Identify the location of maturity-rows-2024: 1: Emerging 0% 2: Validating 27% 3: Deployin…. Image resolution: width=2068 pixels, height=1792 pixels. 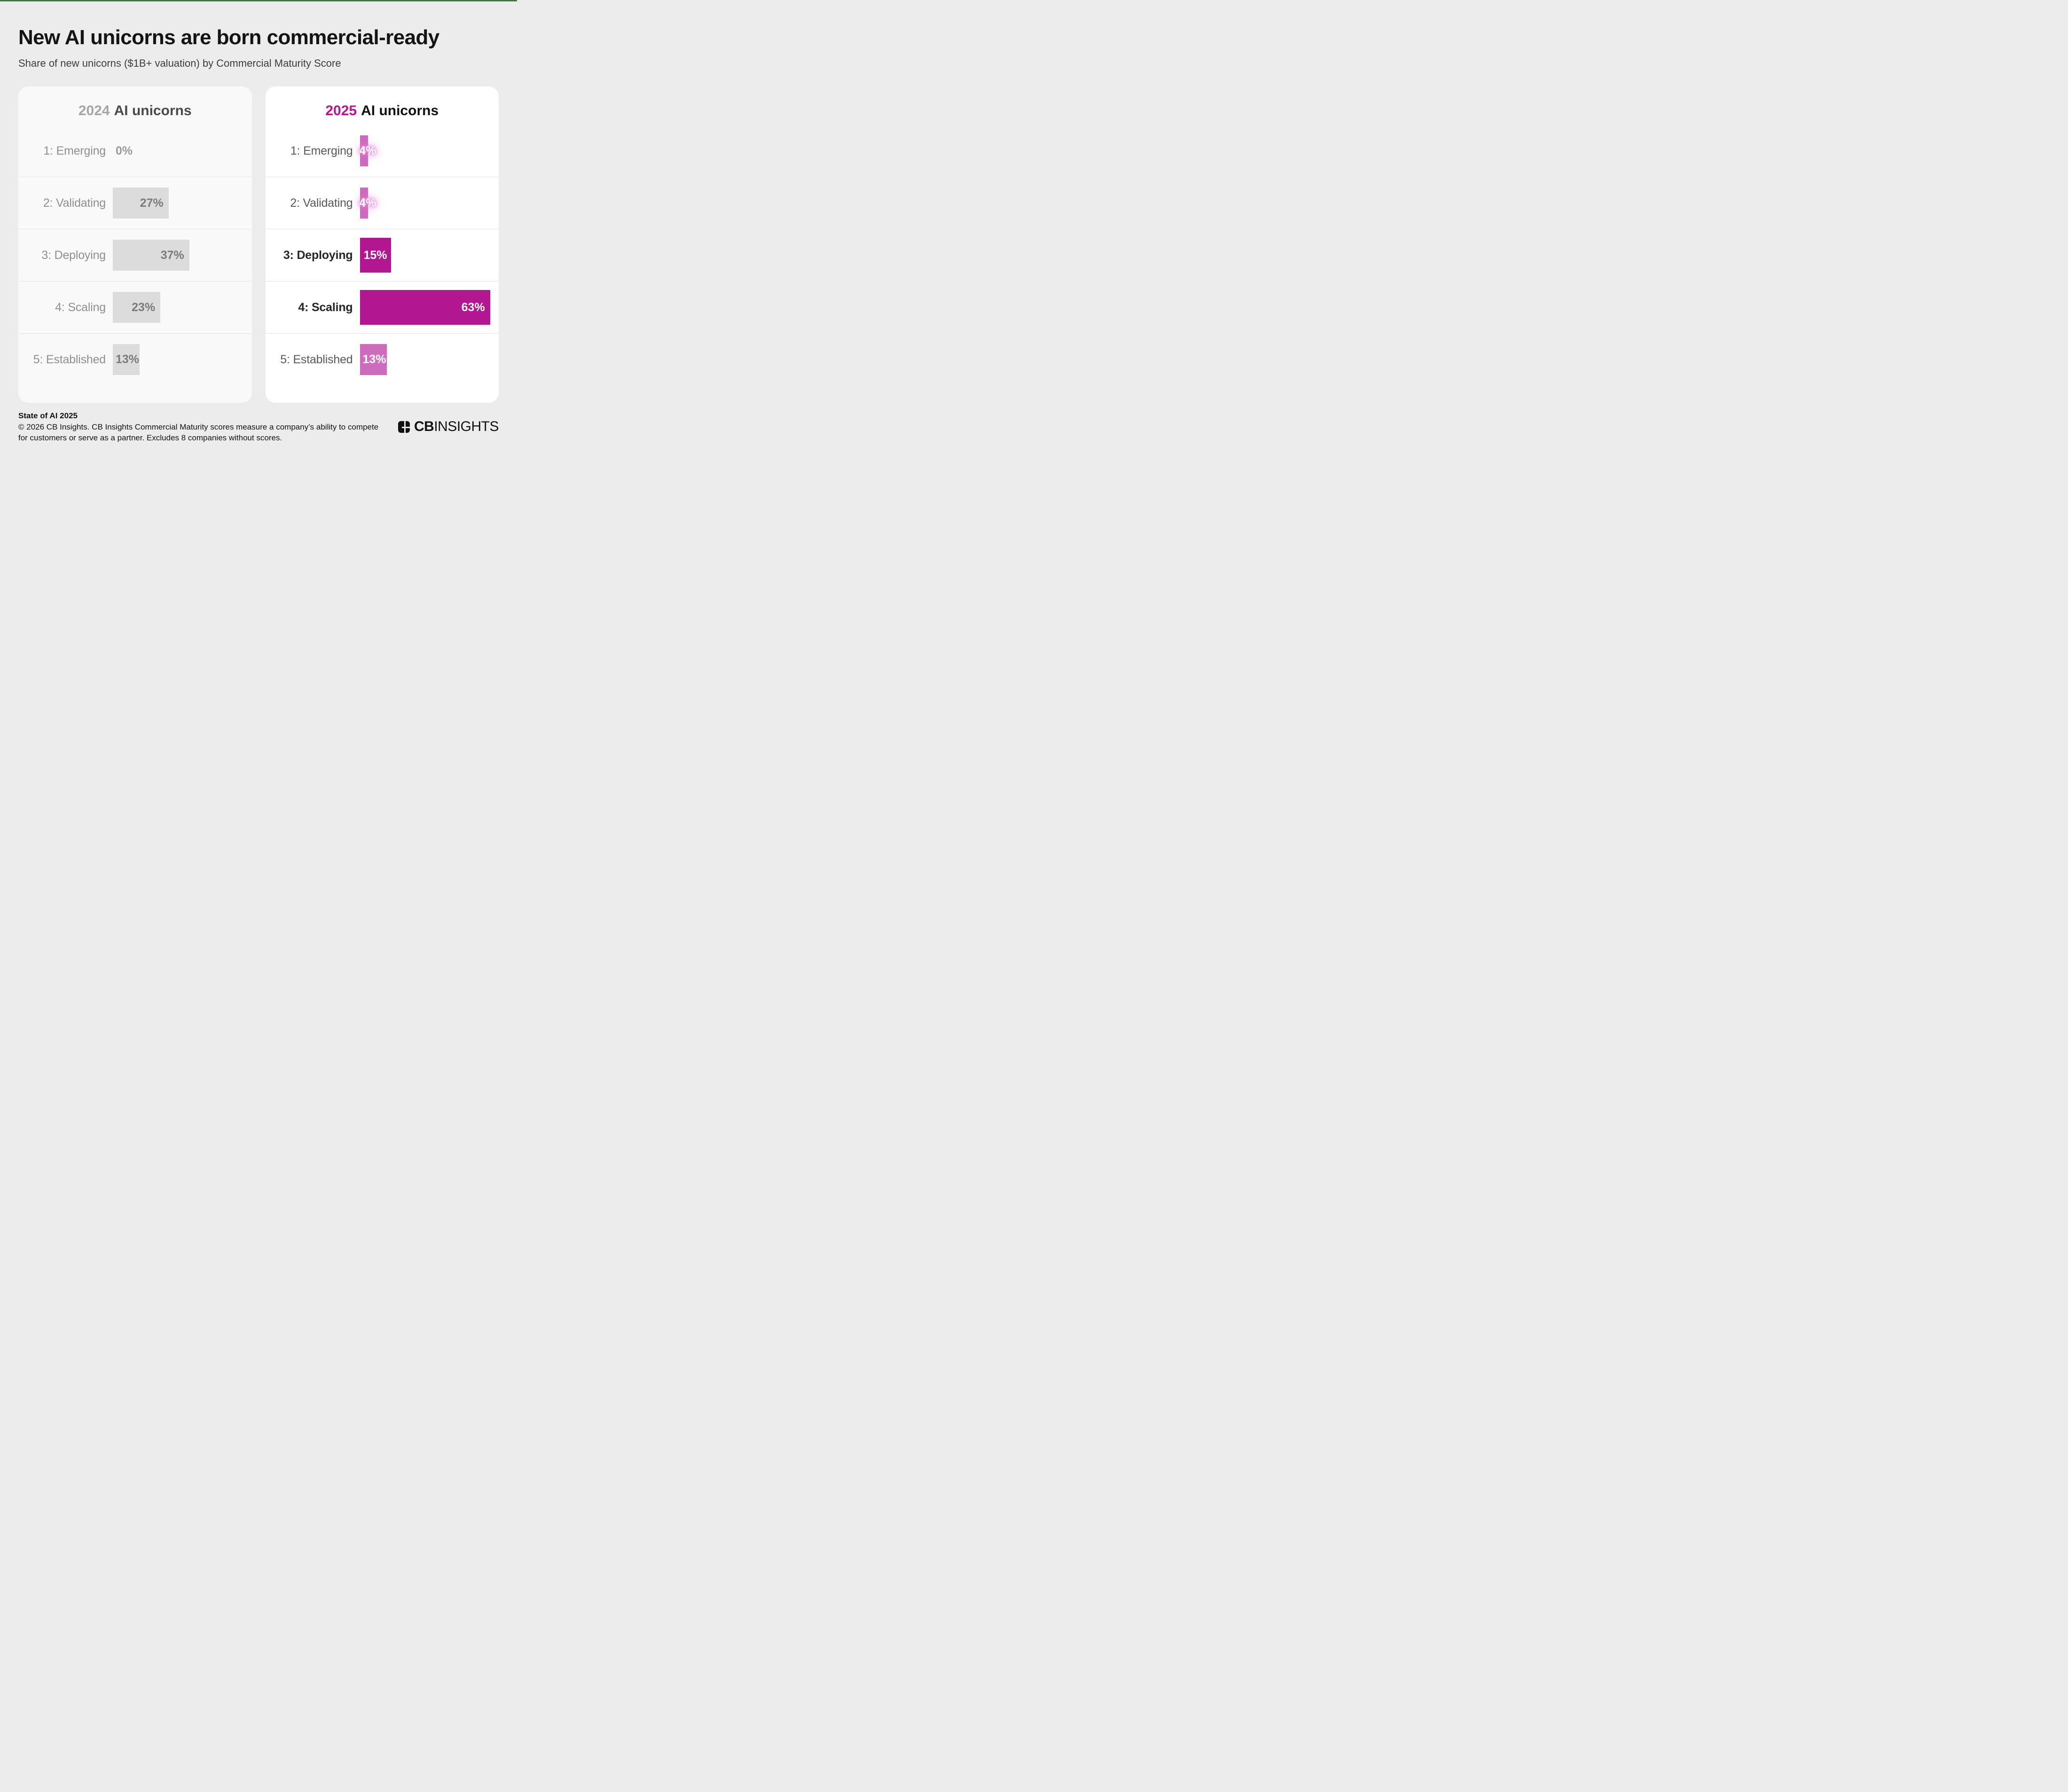
(135, 255).